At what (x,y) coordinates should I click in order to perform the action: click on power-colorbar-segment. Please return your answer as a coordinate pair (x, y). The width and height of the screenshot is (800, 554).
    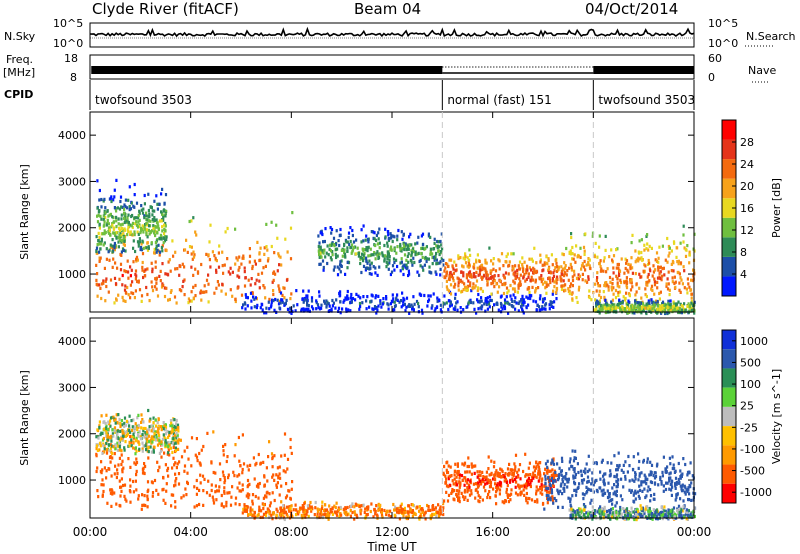
    Looking at the image, I should click on (729, 266).